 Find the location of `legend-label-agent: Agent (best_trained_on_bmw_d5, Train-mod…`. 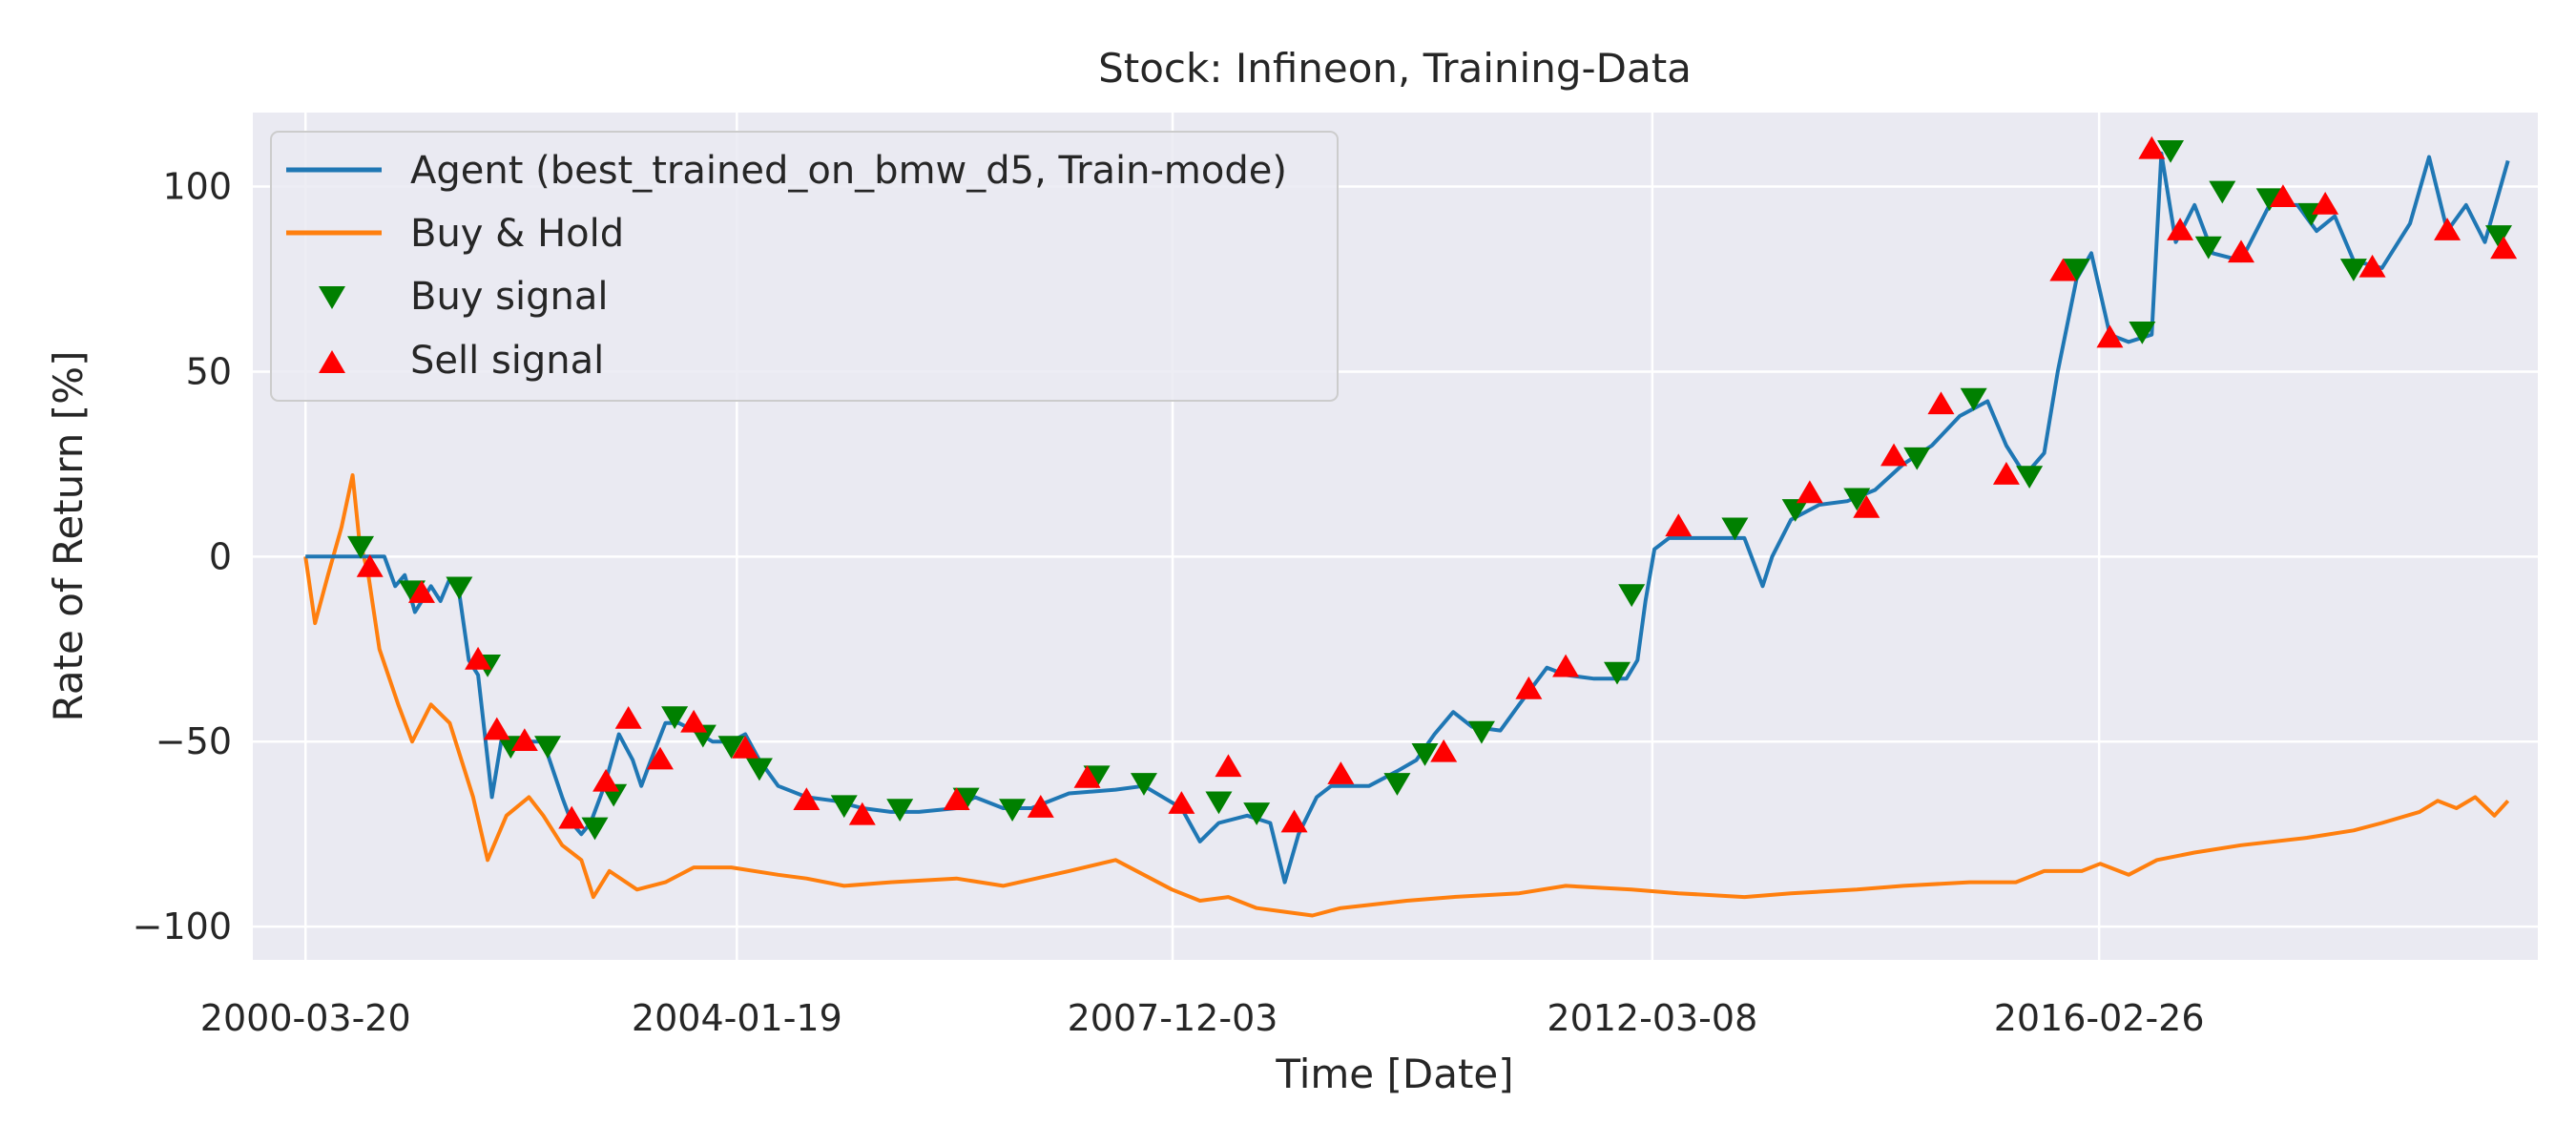

legend-label-agent: Agent (best_trained_on_bmw_d5, Train-mod… is located at coordinates (848, 171).